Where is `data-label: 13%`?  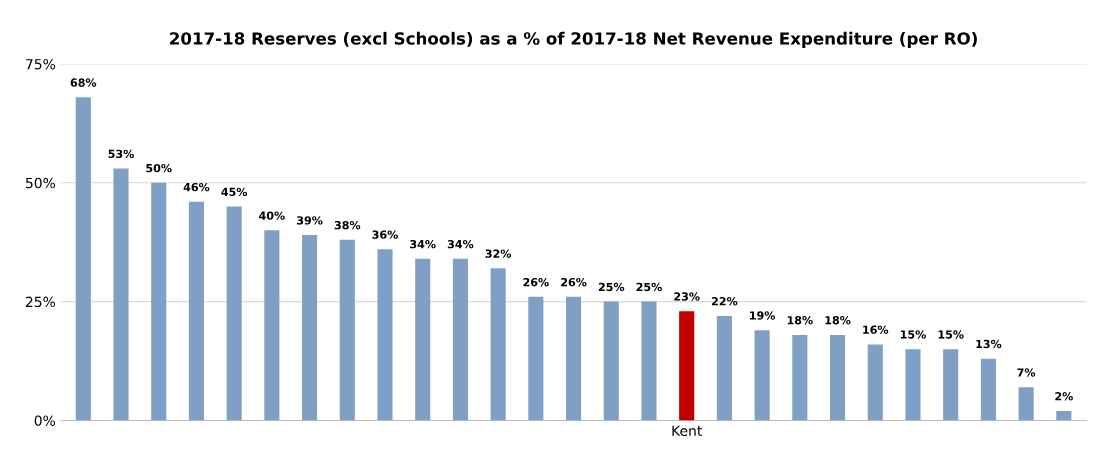
data-label: 13% is located at coordinates (989, 344).